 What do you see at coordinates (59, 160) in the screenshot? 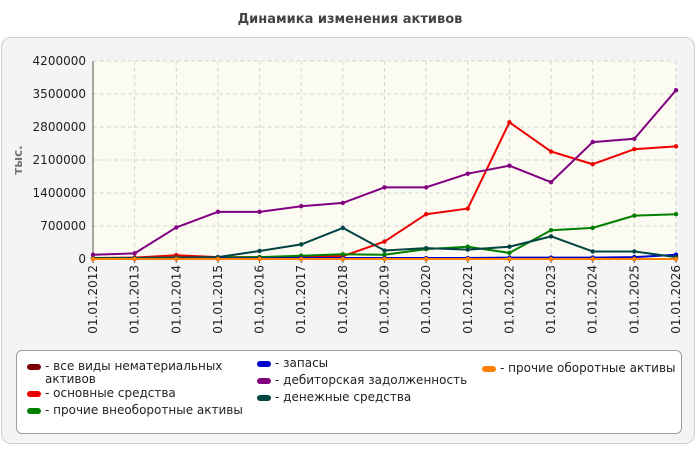
I see `y-tick-label: 2100000` at bounding box center [59, 160].